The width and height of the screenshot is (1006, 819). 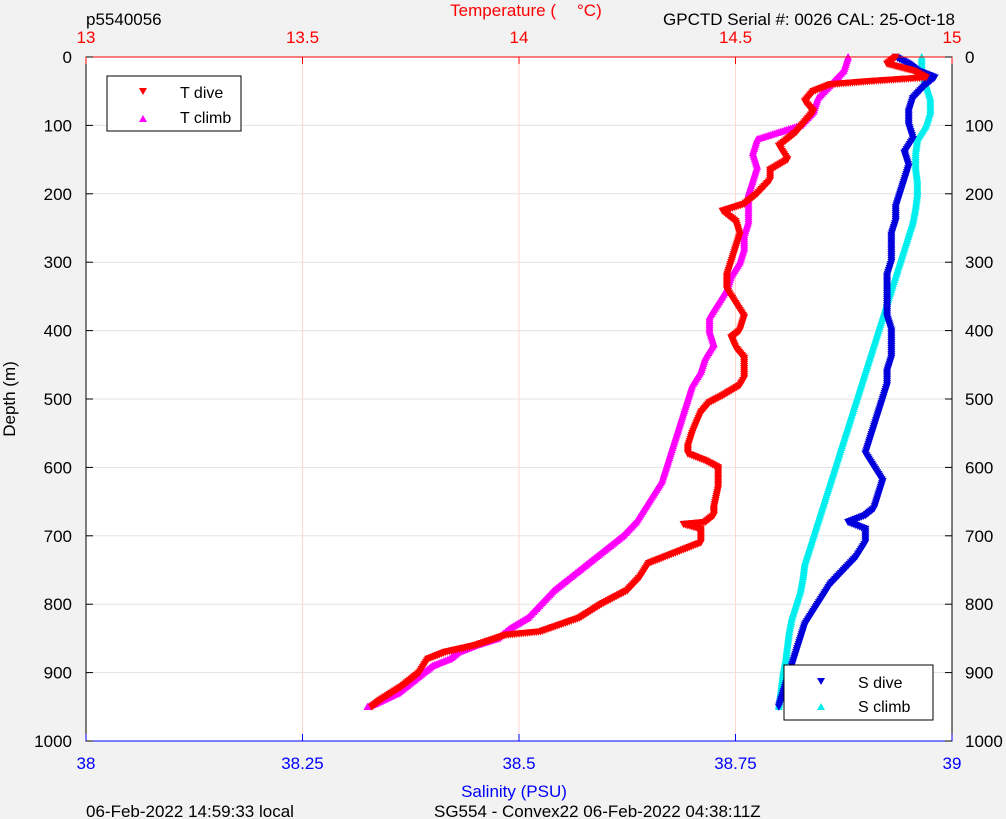 What do you see at coordinates (67, 57) in the screenshot?
I see `depth-tick-label-left: 0` at bounding box center [67, 57].